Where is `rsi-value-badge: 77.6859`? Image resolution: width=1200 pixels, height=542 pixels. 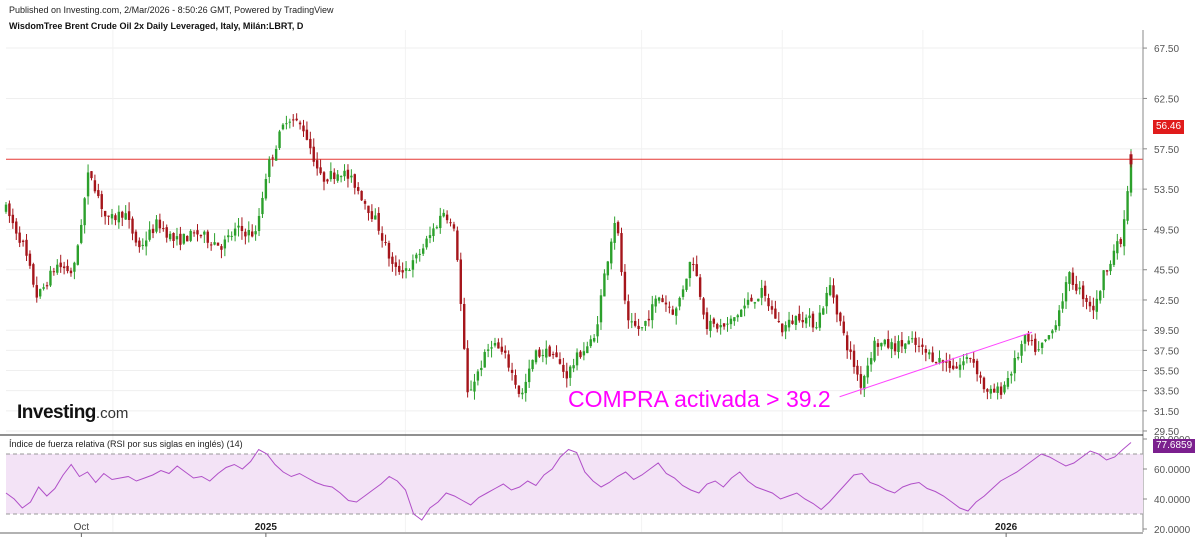
rsi-value-badge: 77.6859 is located at coordinates (1174, 446).